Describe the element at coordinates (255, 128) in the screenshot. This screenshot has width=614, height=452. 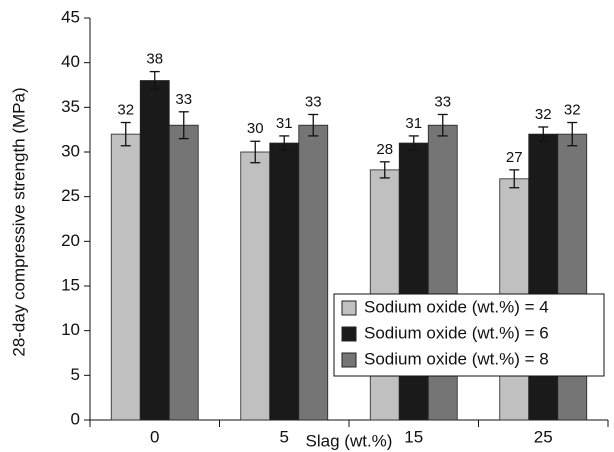
I see `data-label: 30` at that location.